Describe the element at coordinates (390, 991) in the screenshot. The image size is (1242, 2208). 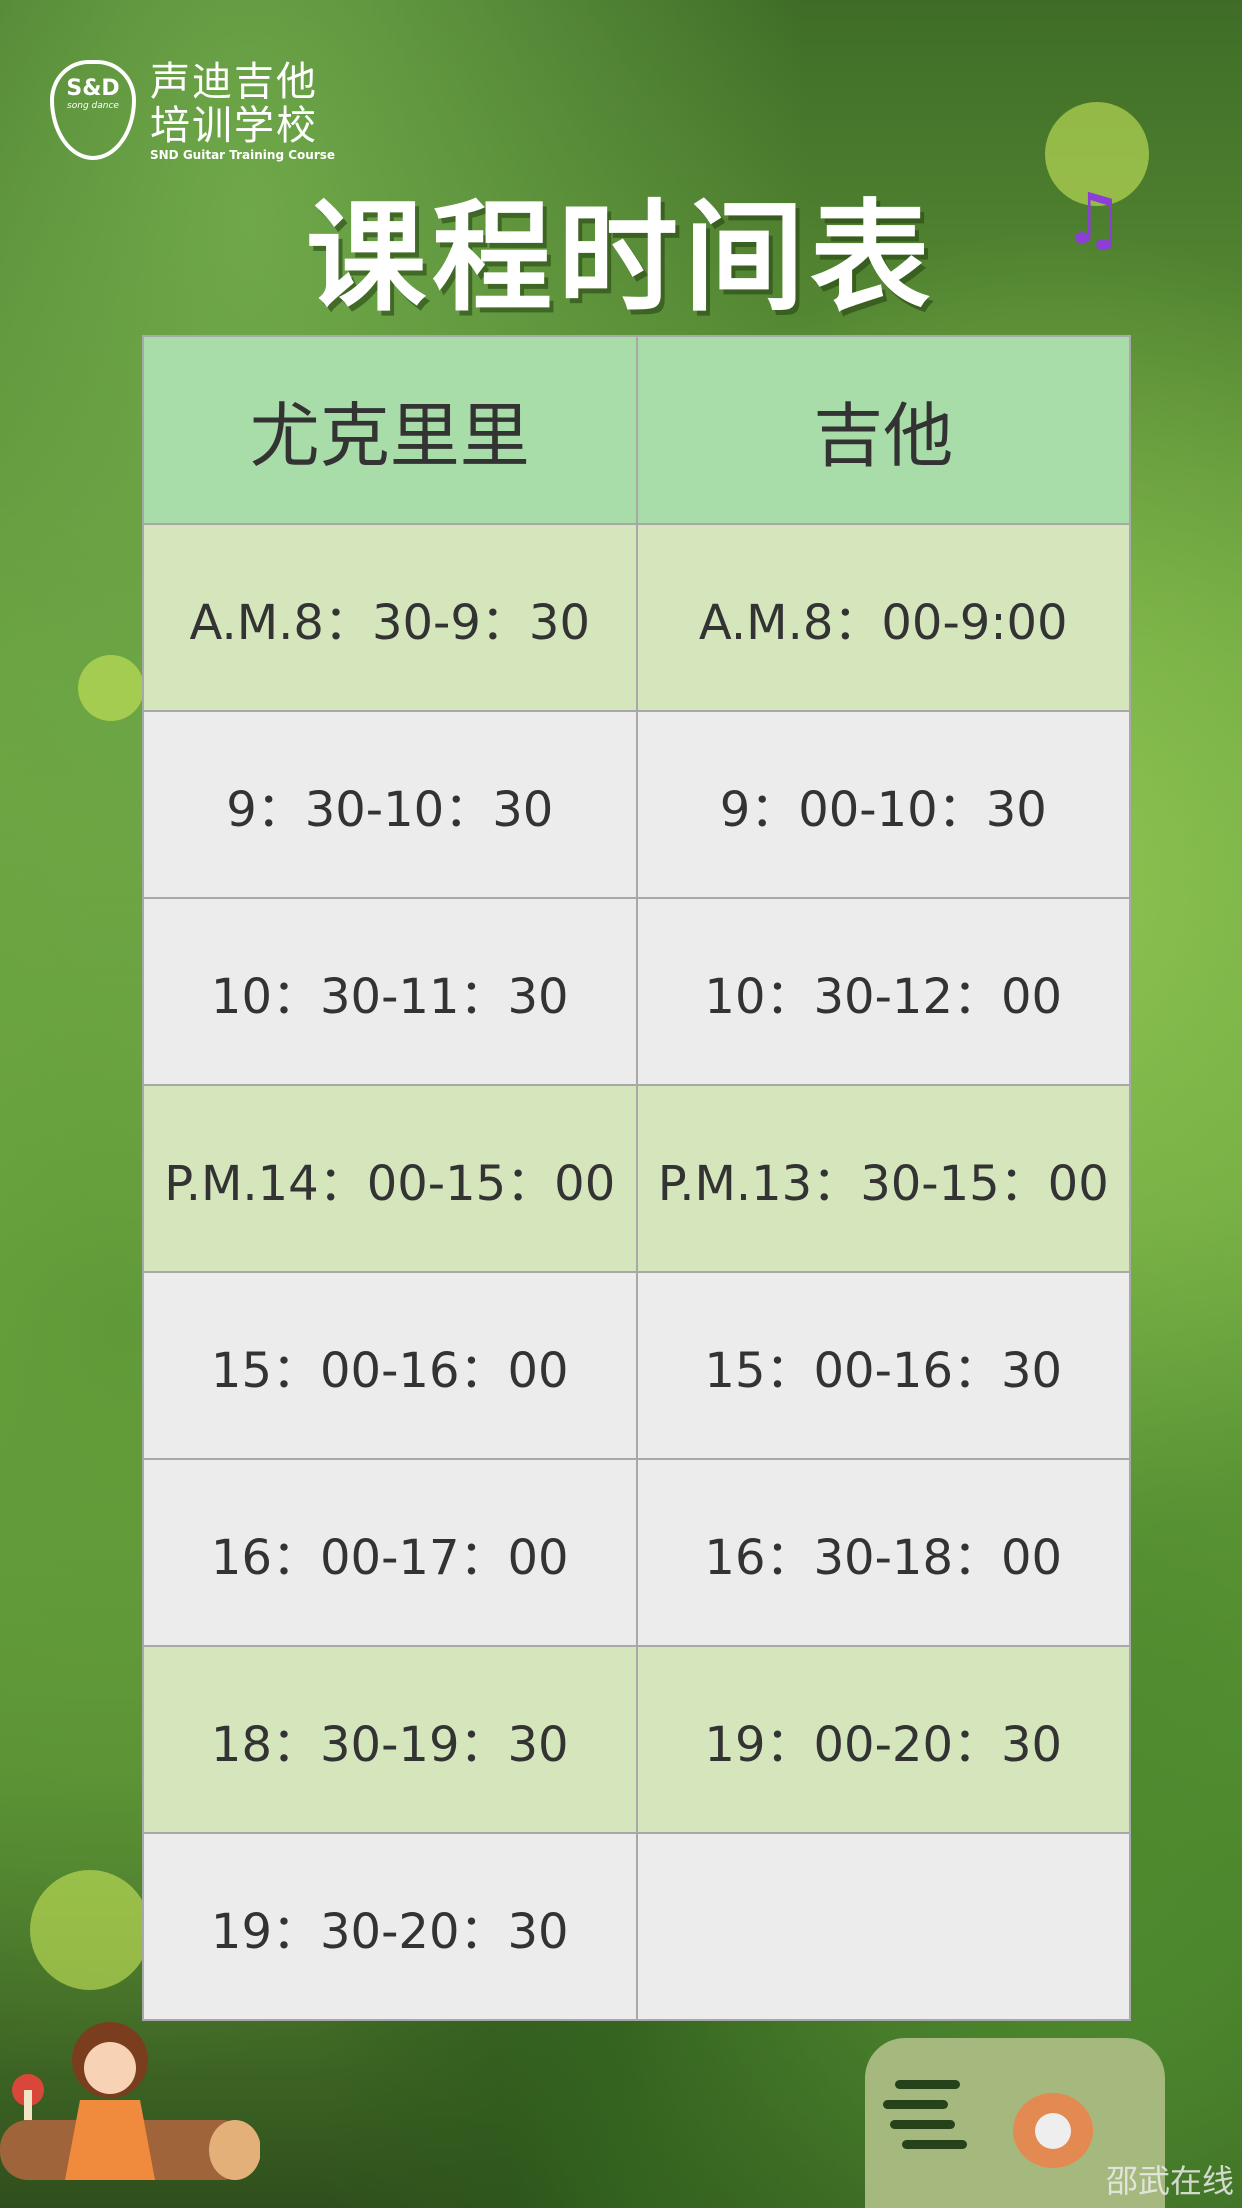
I see `table-cell: 10：30-11：30` at that location.